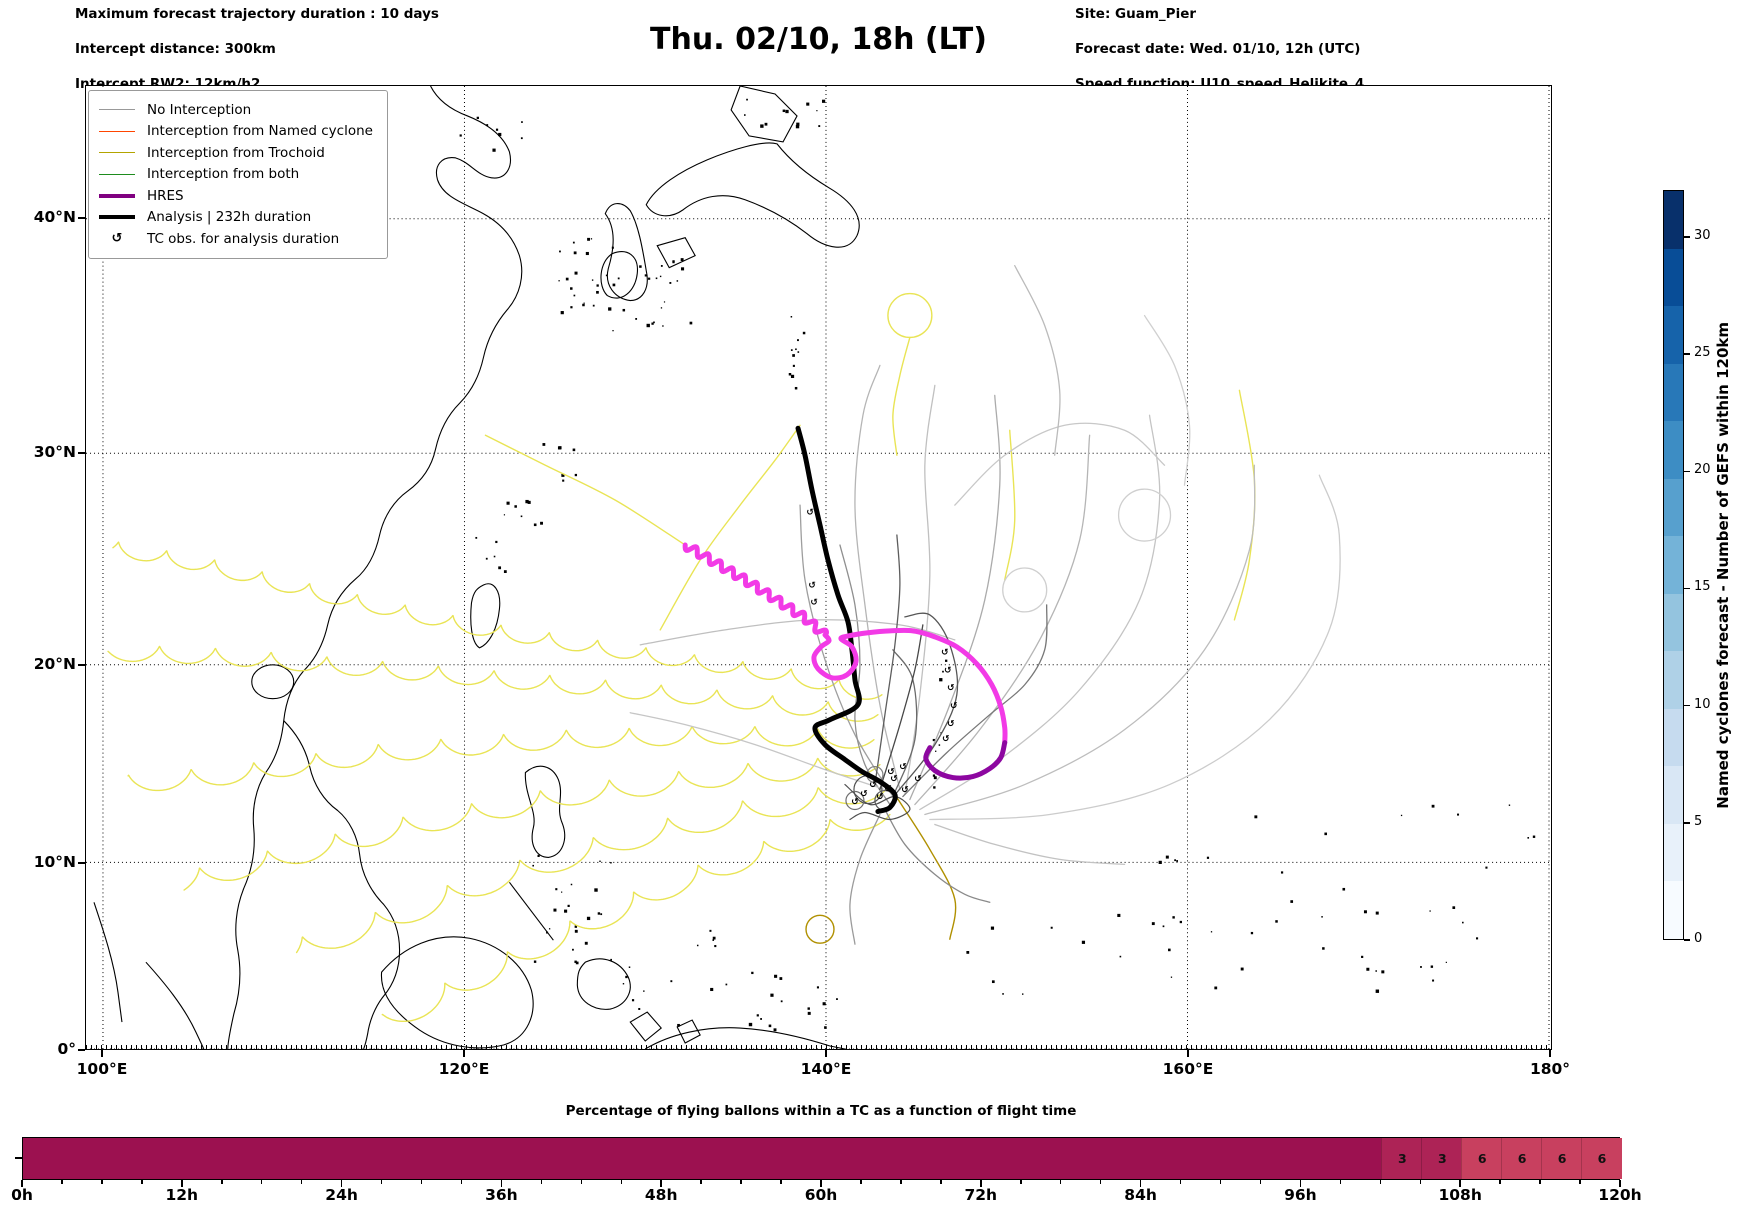  Describe the element at coordinates (818, 1047) in the screenshot. I see `minor-ticks-strip` at that location.